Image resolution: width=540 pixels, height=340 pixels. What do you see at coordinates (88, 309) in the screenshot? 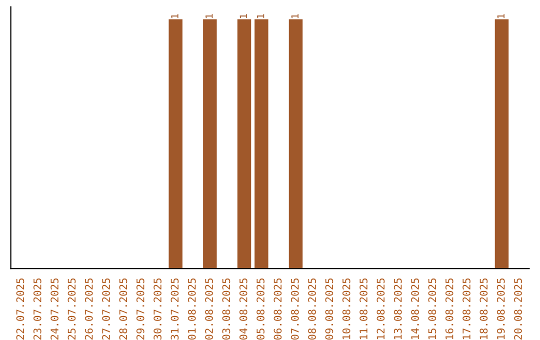
I see `x-tick-label: 26.07.2025` at bounding box center [88, 309].